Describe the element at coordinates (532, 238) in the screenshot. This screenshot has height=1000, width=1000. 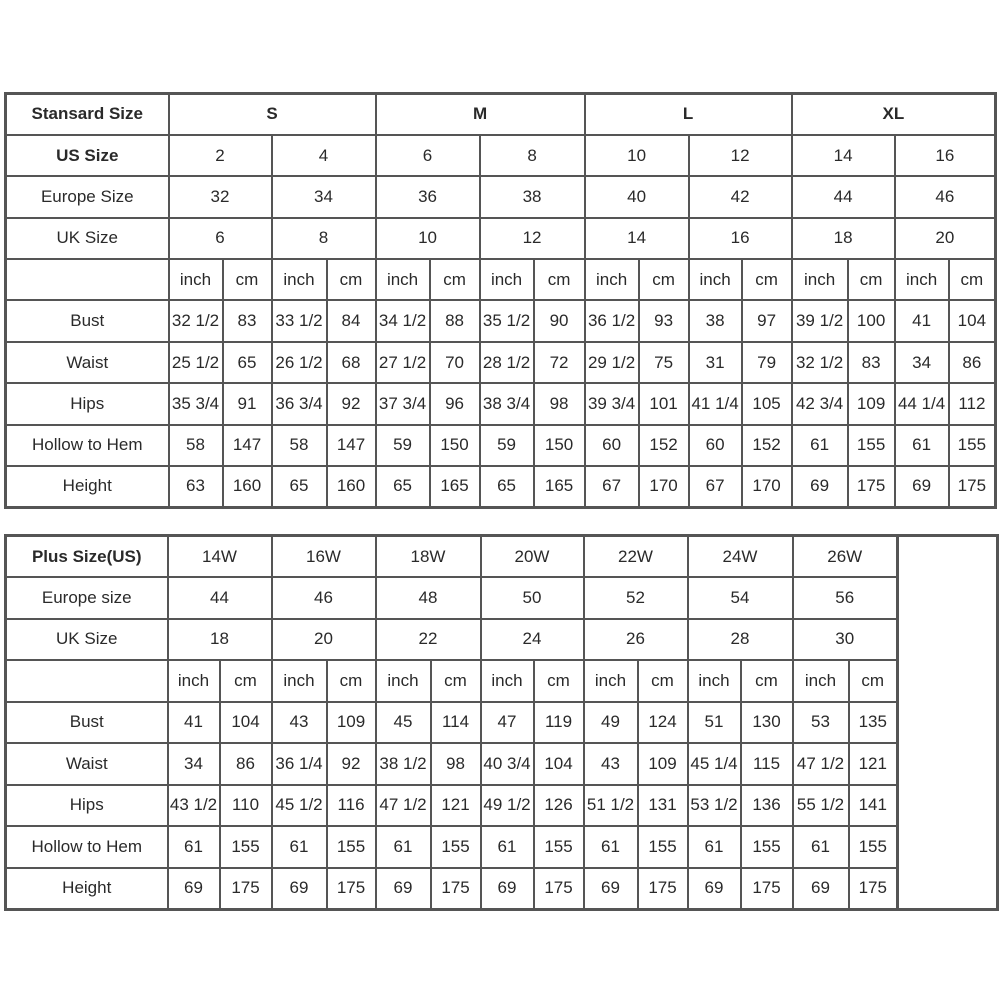
I see `size-cell: 12` at that location.